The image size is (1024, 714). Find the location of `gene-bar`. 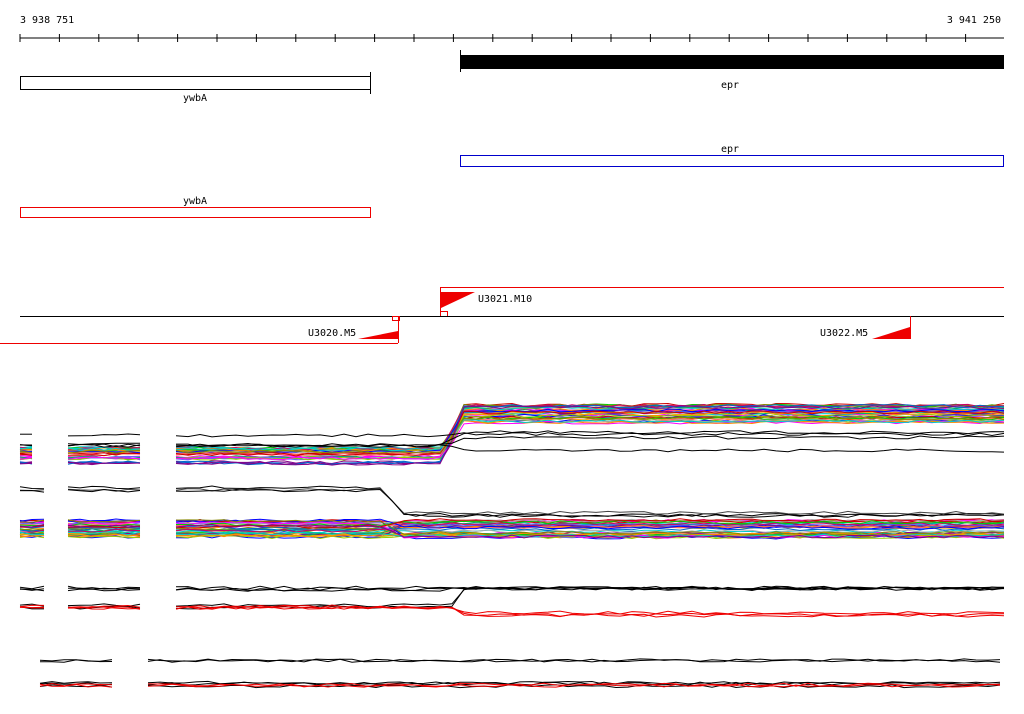

gene-bar is located at coordinates (732, 62).